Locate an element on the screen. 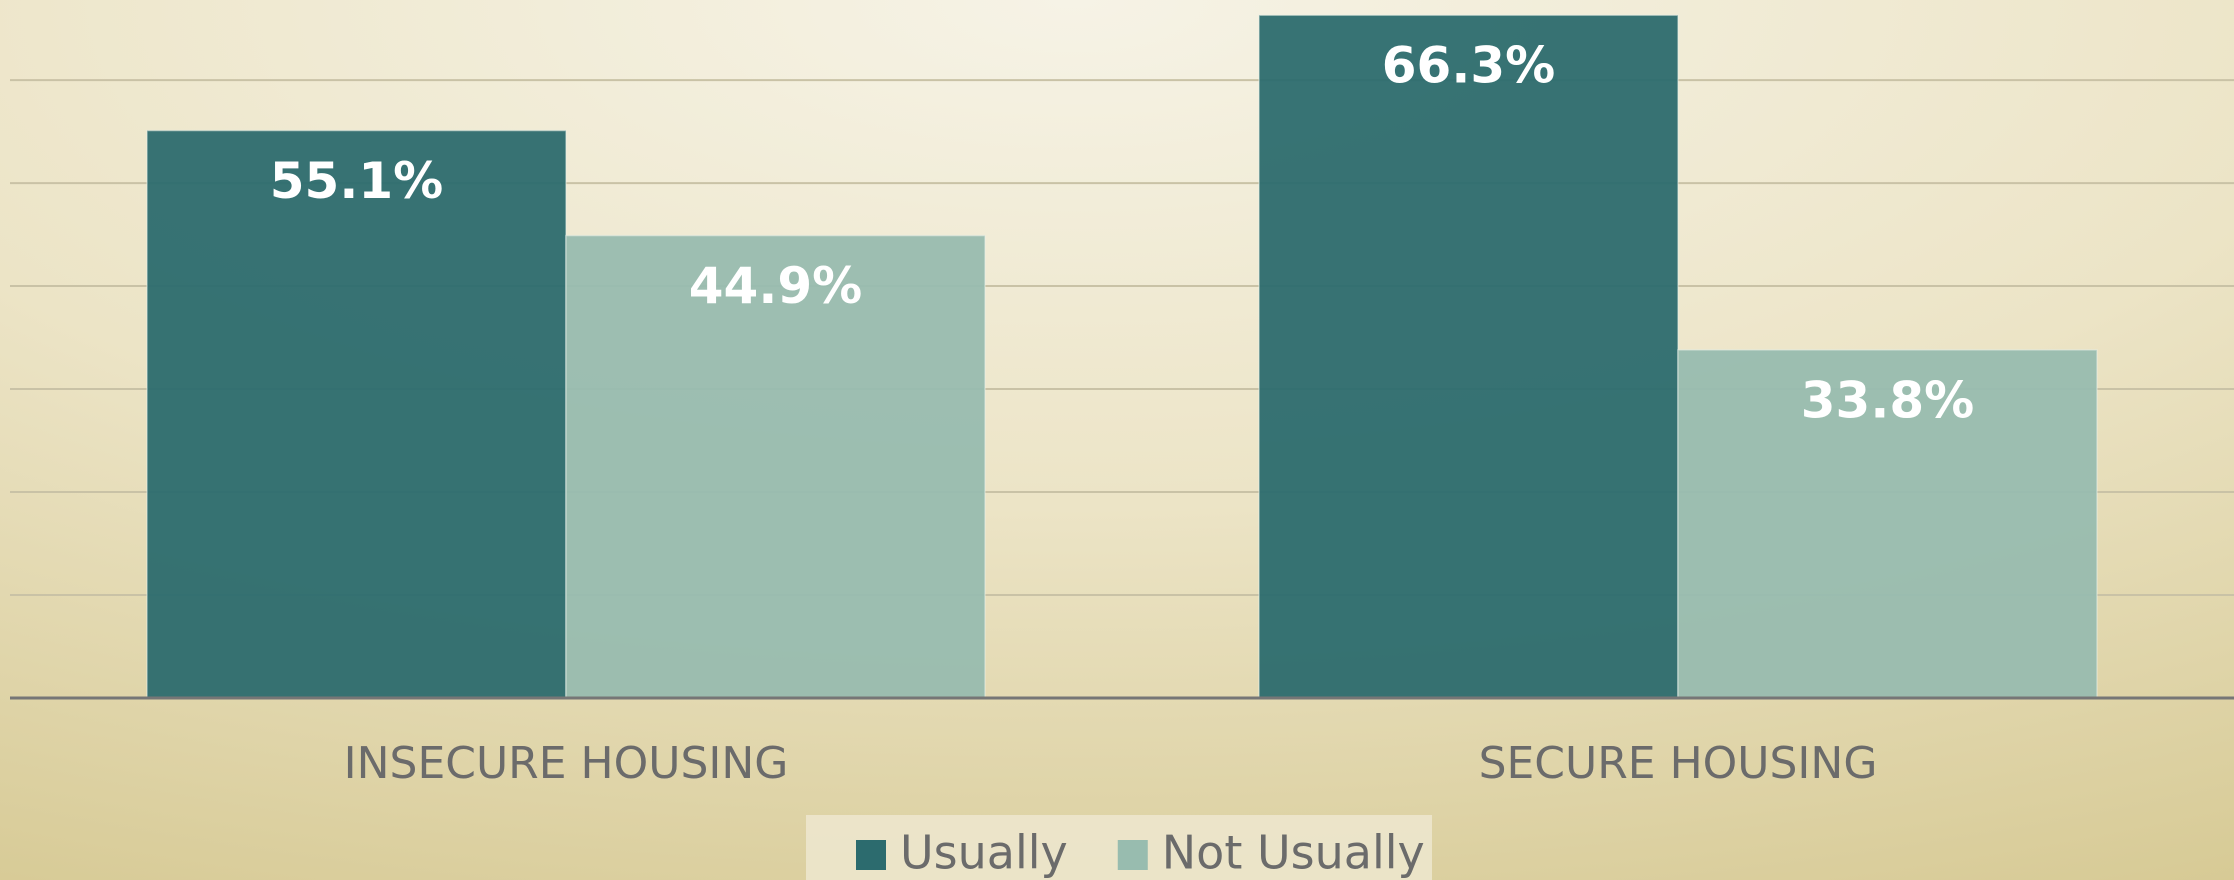 The width and height of the screenshot is (2234, 880). x-tick-label: SECURE HOUSING is located at coordinates (1678, 763).